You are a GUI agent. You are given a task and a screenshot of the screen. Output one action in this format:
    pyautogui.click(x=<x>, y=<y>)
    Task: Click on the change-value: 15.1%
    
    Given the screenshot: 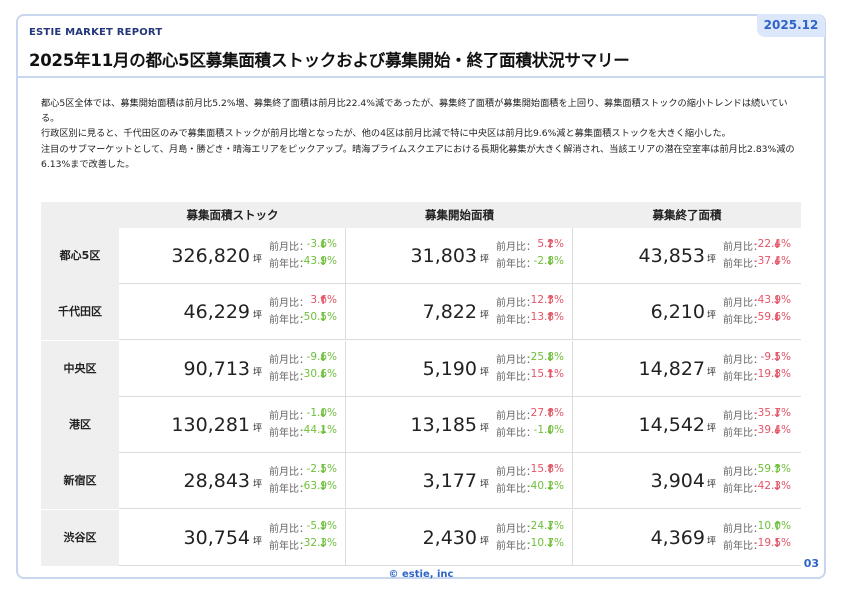 What is the action you would take?
    pyautogui.click(x=547, y=373)
    